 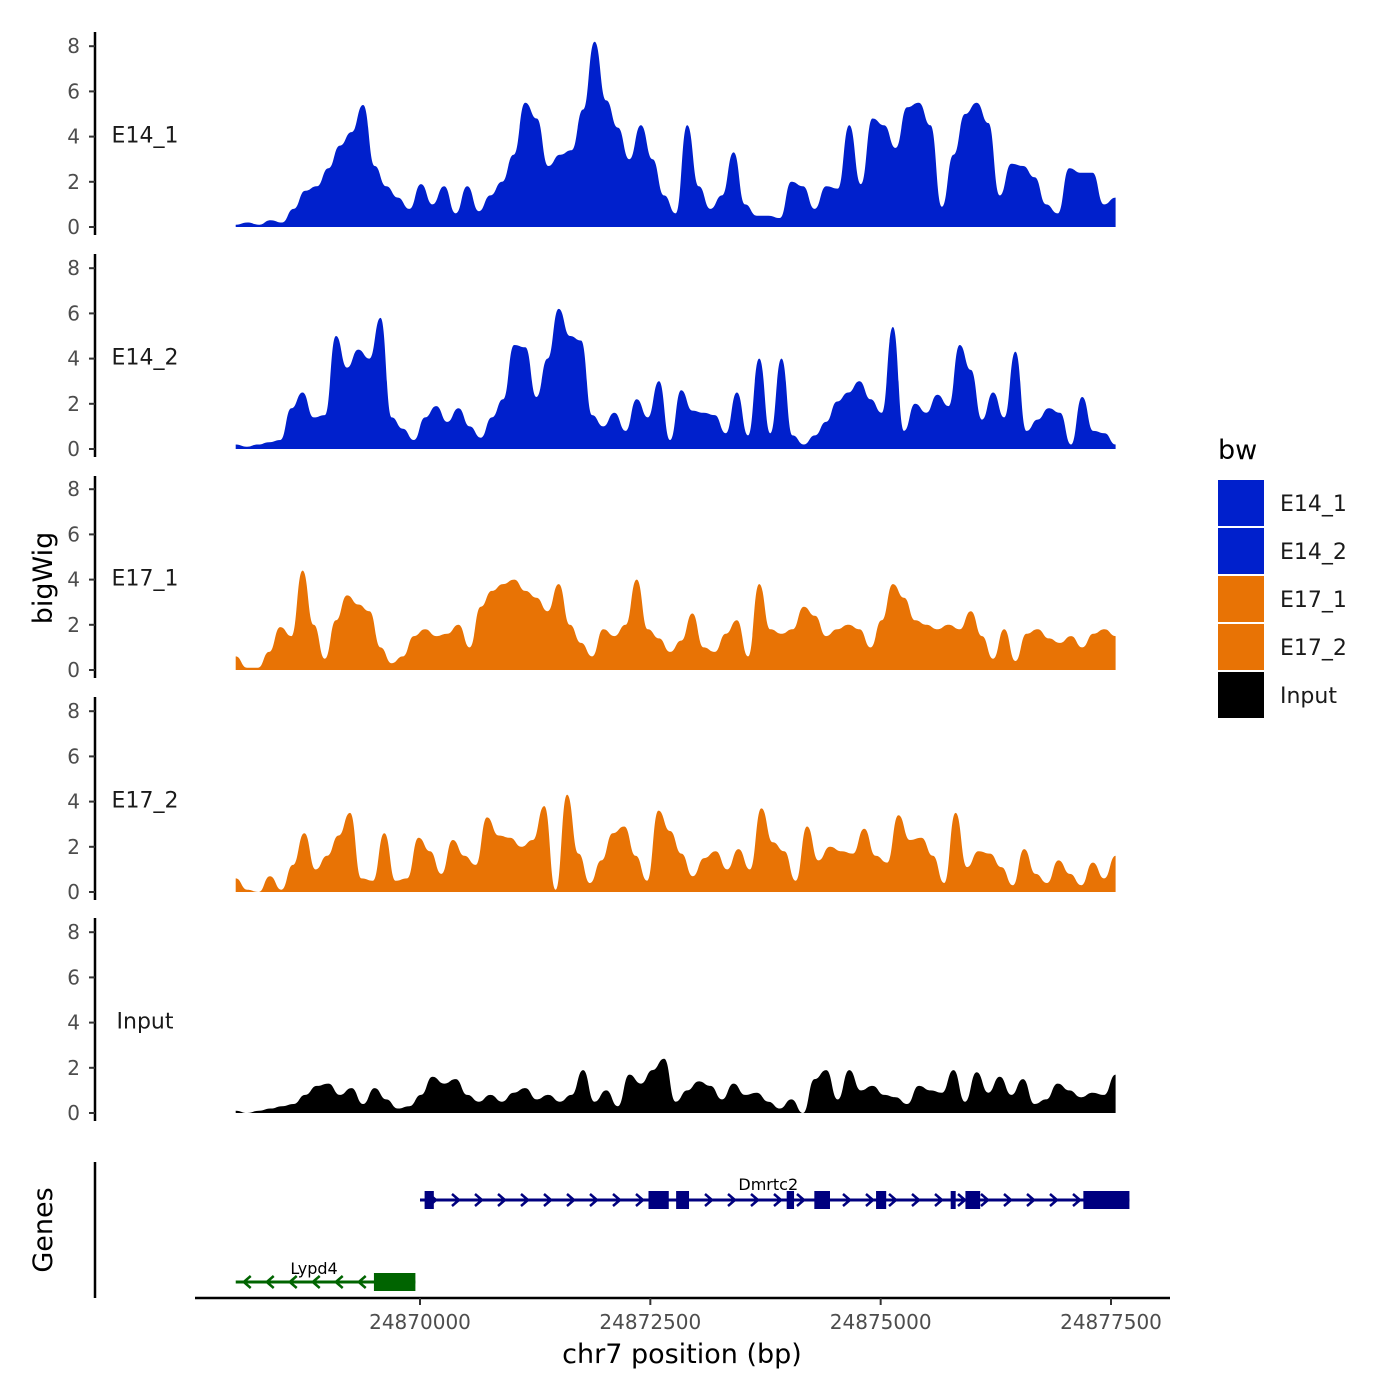 What do you see at coordinates (675, 1085) in the screenshot?
I see `coverage-area-input` at bounding box center [675, 1085].